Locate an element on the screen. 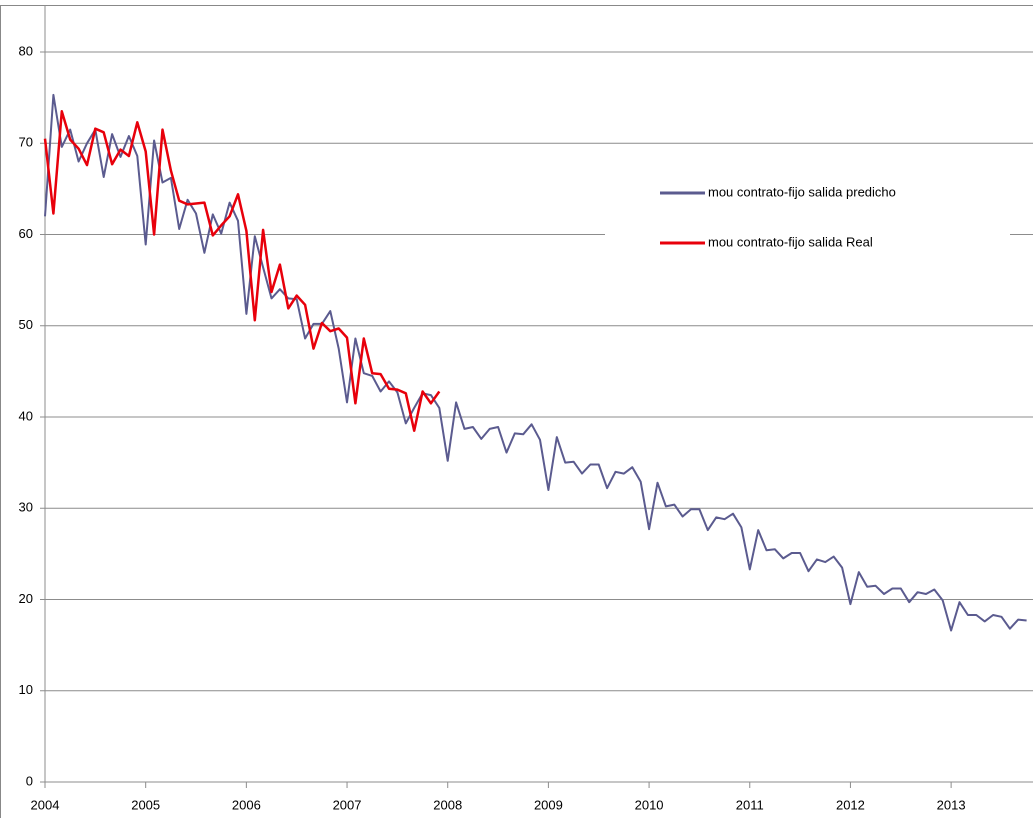 The image size is (1033, 818). x-tick-label: 2013 is located at coordinates (951, 804).